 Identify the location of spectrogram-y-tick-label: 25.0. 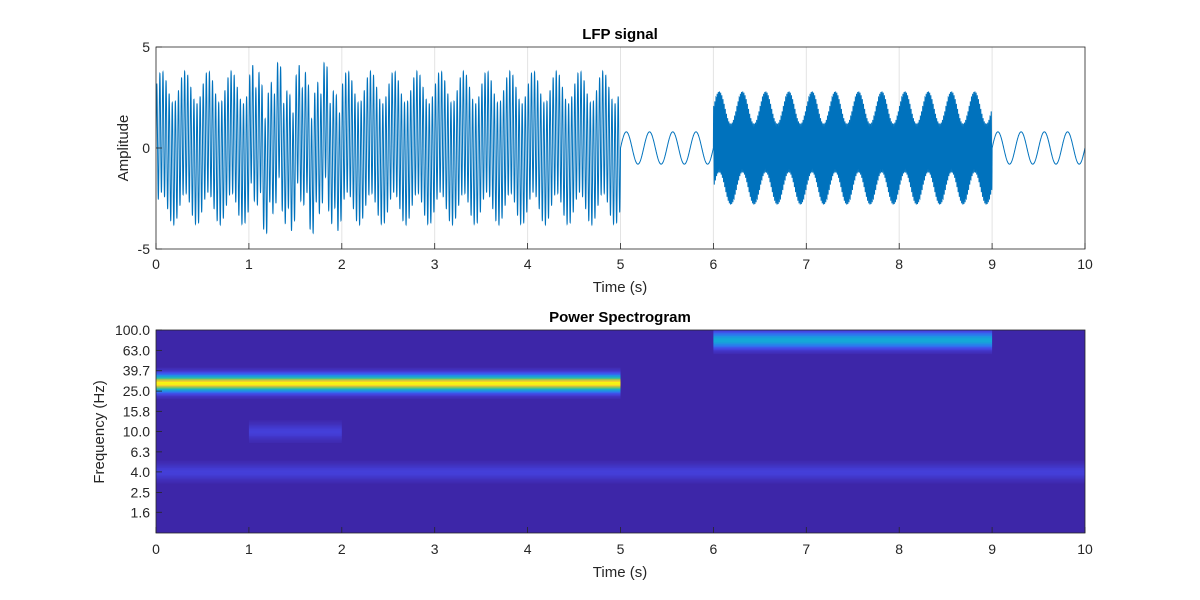
(136, 391).